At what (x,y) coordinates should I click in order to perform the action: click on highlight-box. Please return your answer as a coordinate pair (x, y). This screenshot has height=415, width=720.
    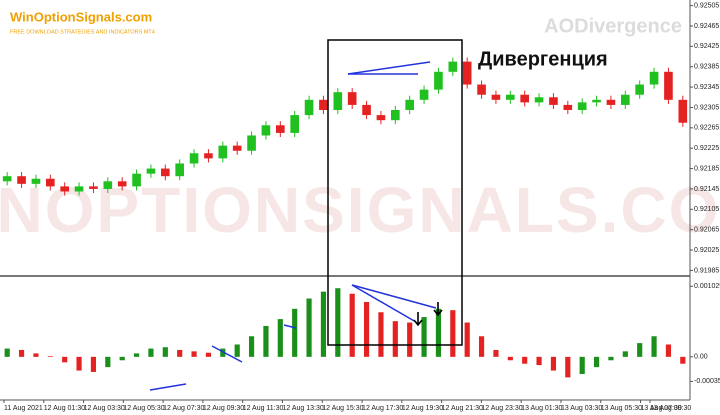
    Looking at the image, I should click on (395, 192).